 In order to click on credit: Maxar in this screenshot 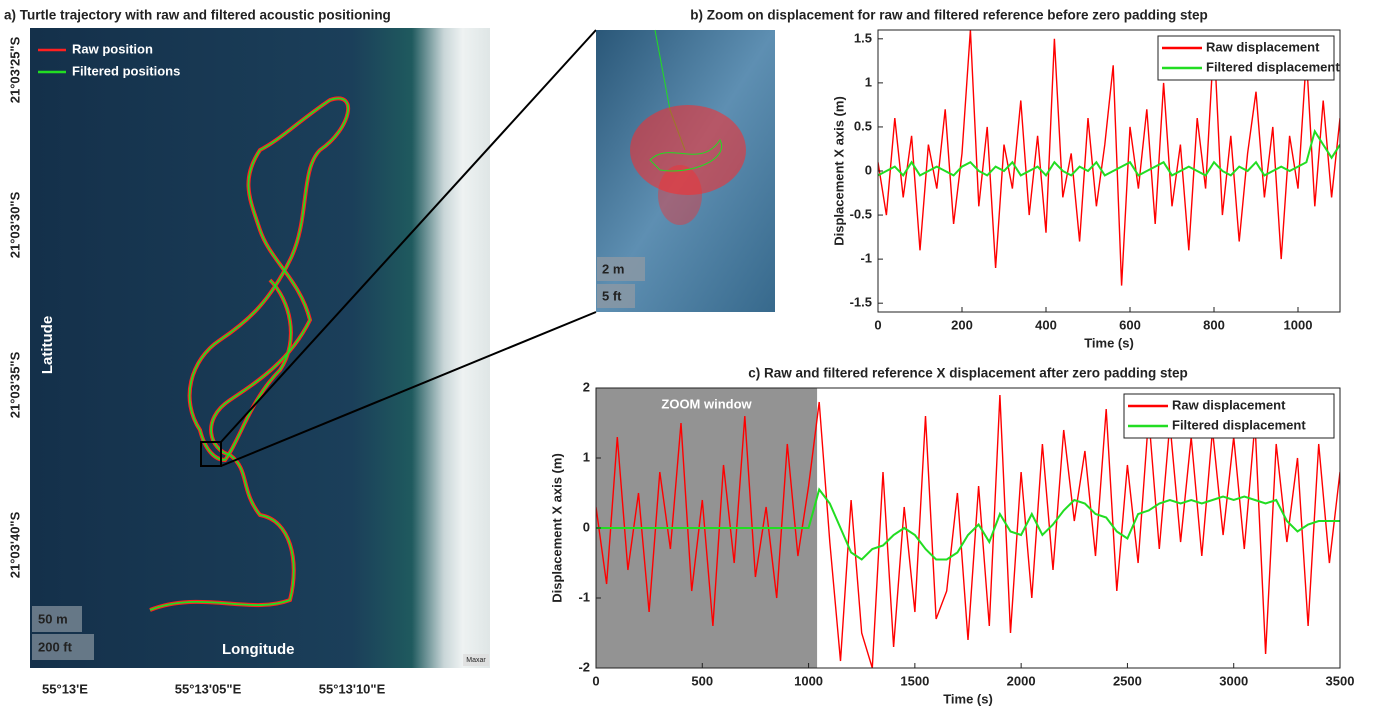, I will do `click(476, 660)`.